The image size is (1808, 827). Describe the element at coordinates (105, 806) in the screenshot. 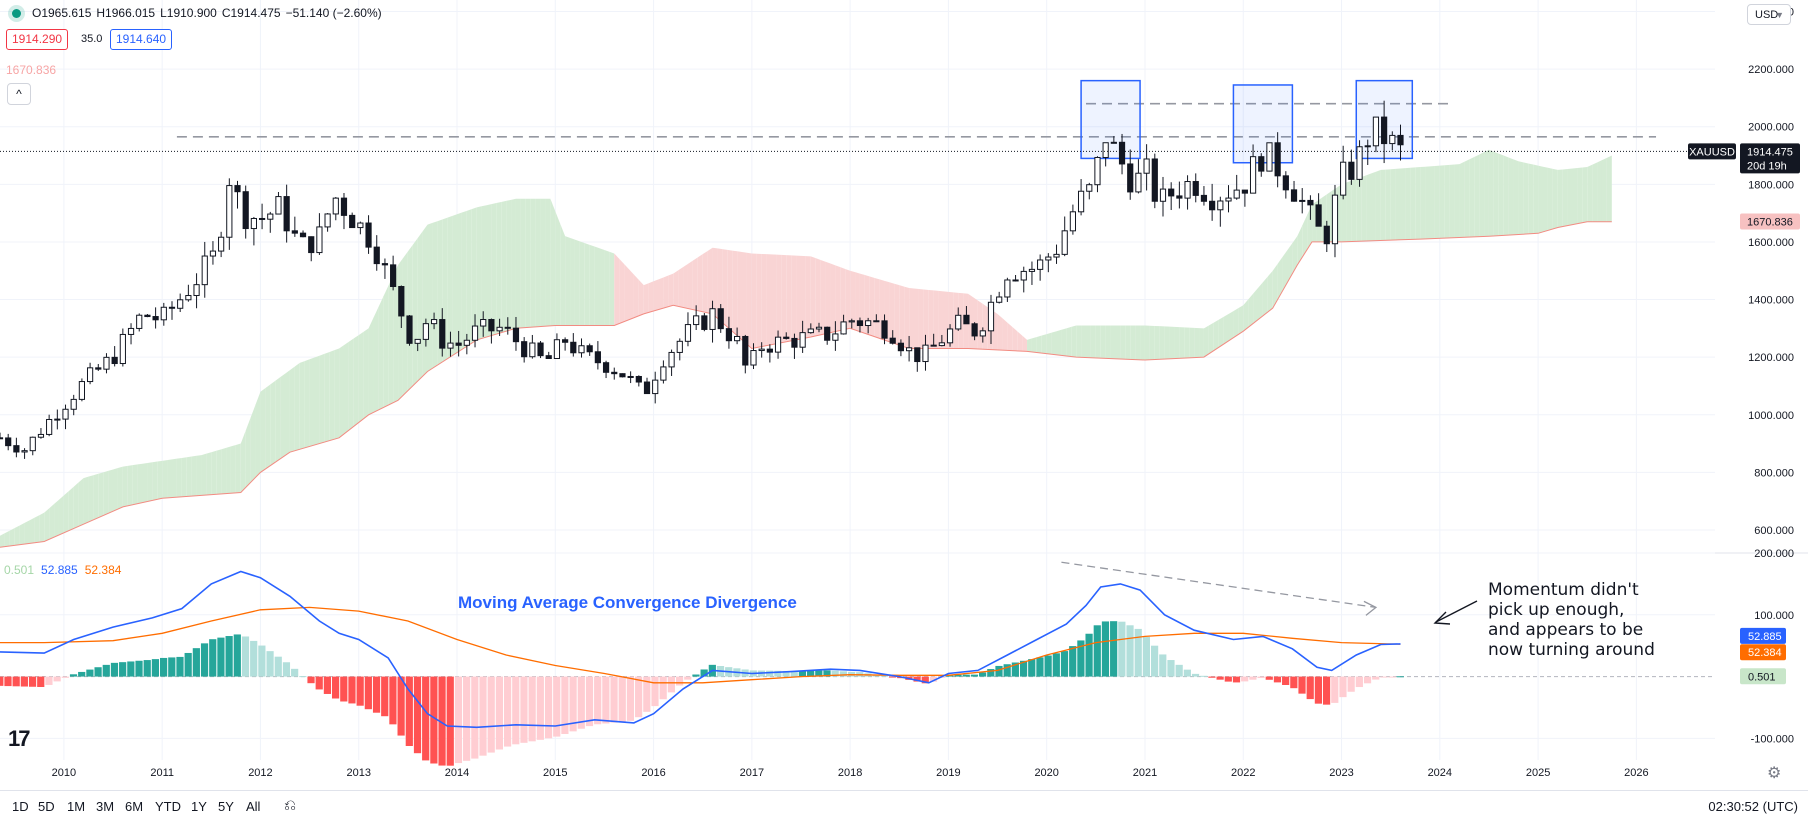

I see `range-3m: 3M` at that location.